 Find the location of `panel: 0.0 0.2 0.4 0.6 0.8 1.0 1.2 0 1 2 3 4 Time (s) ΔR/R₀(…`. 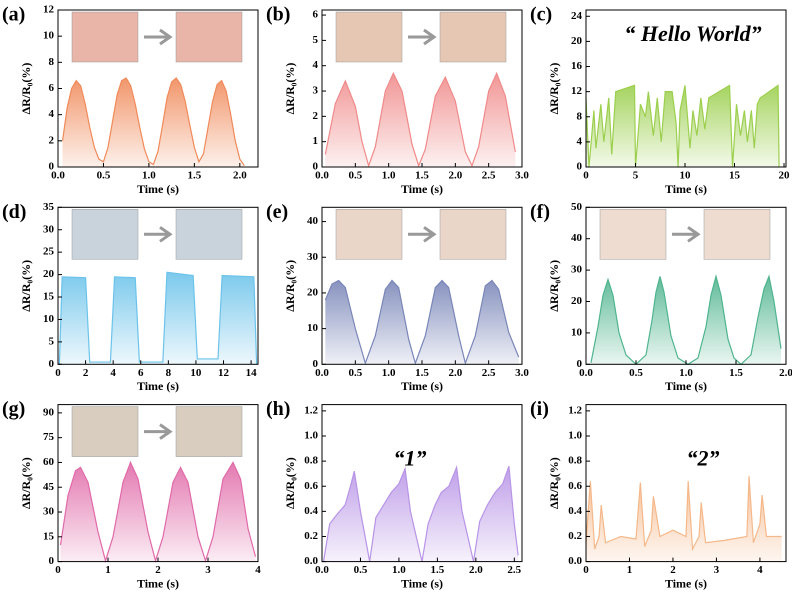

panel: 0.0 0.2 0.4 0.6 0.8 1.0 1.2 0 1 2 3 4 Time (s) ΔR/R₀(… is located at coordinates (658, 494).